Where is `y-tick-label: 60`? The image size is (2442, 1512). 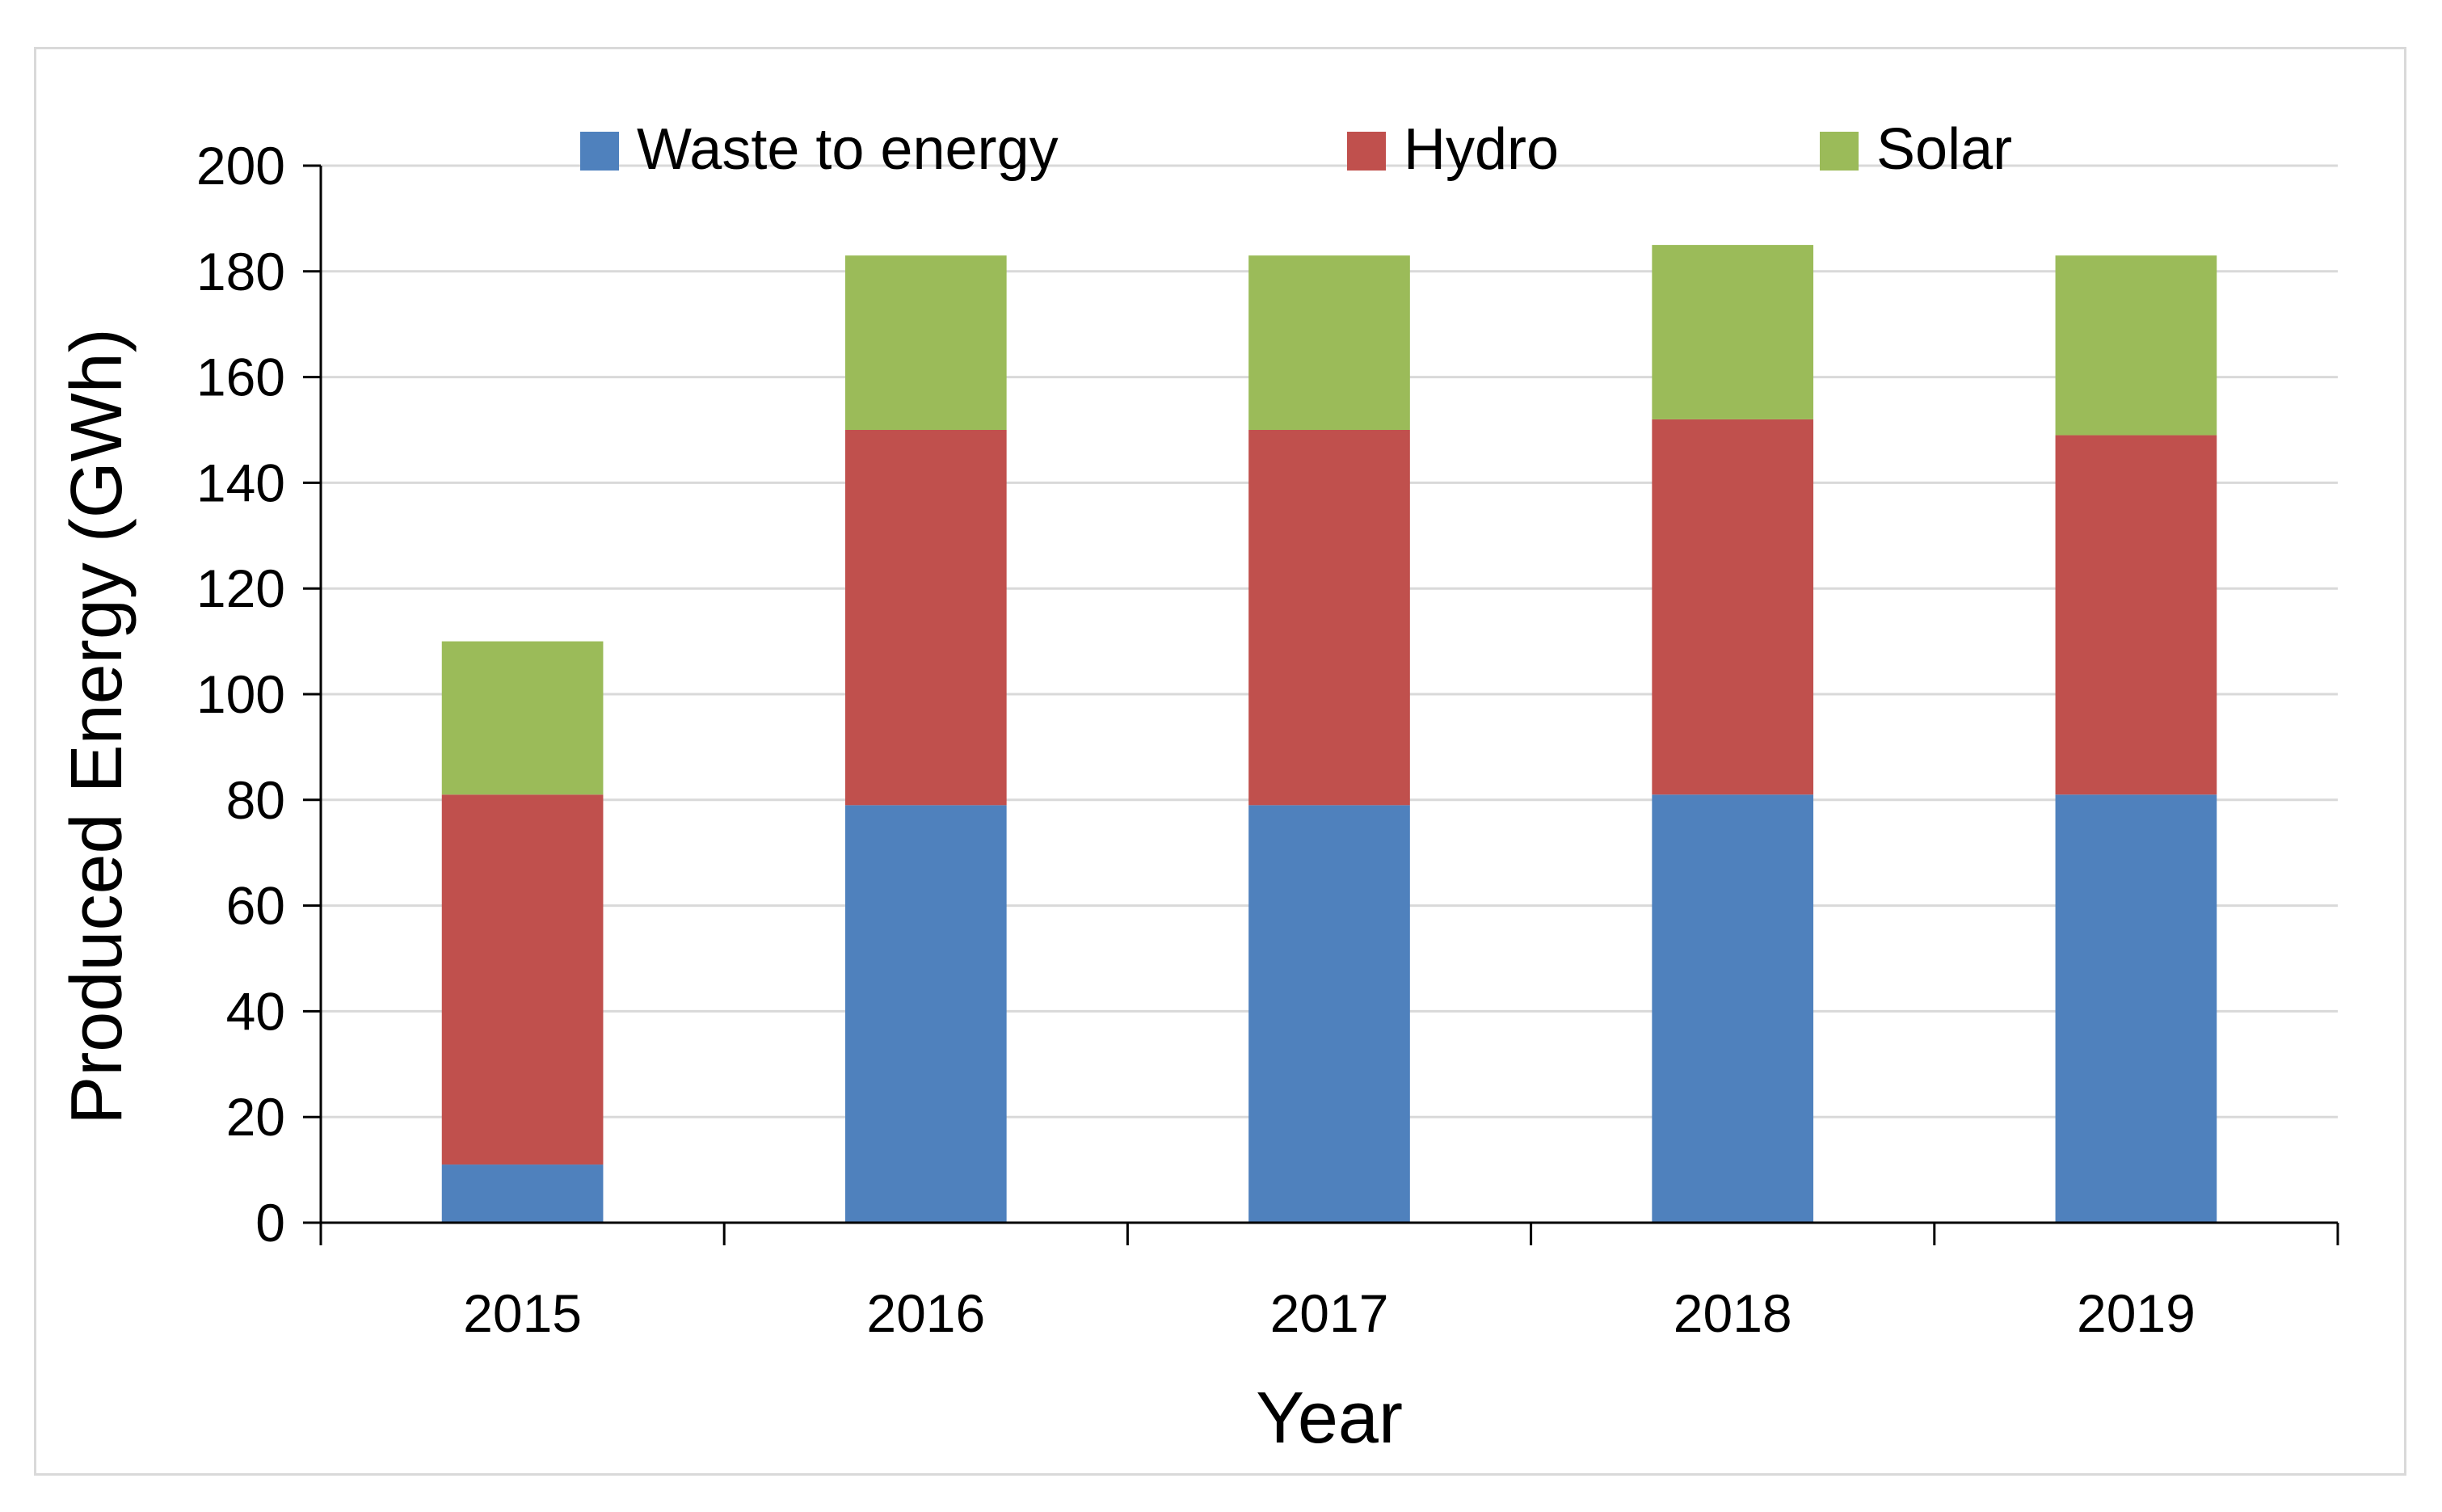
y-tick-label: 60 is located at coordinates (255, 906).